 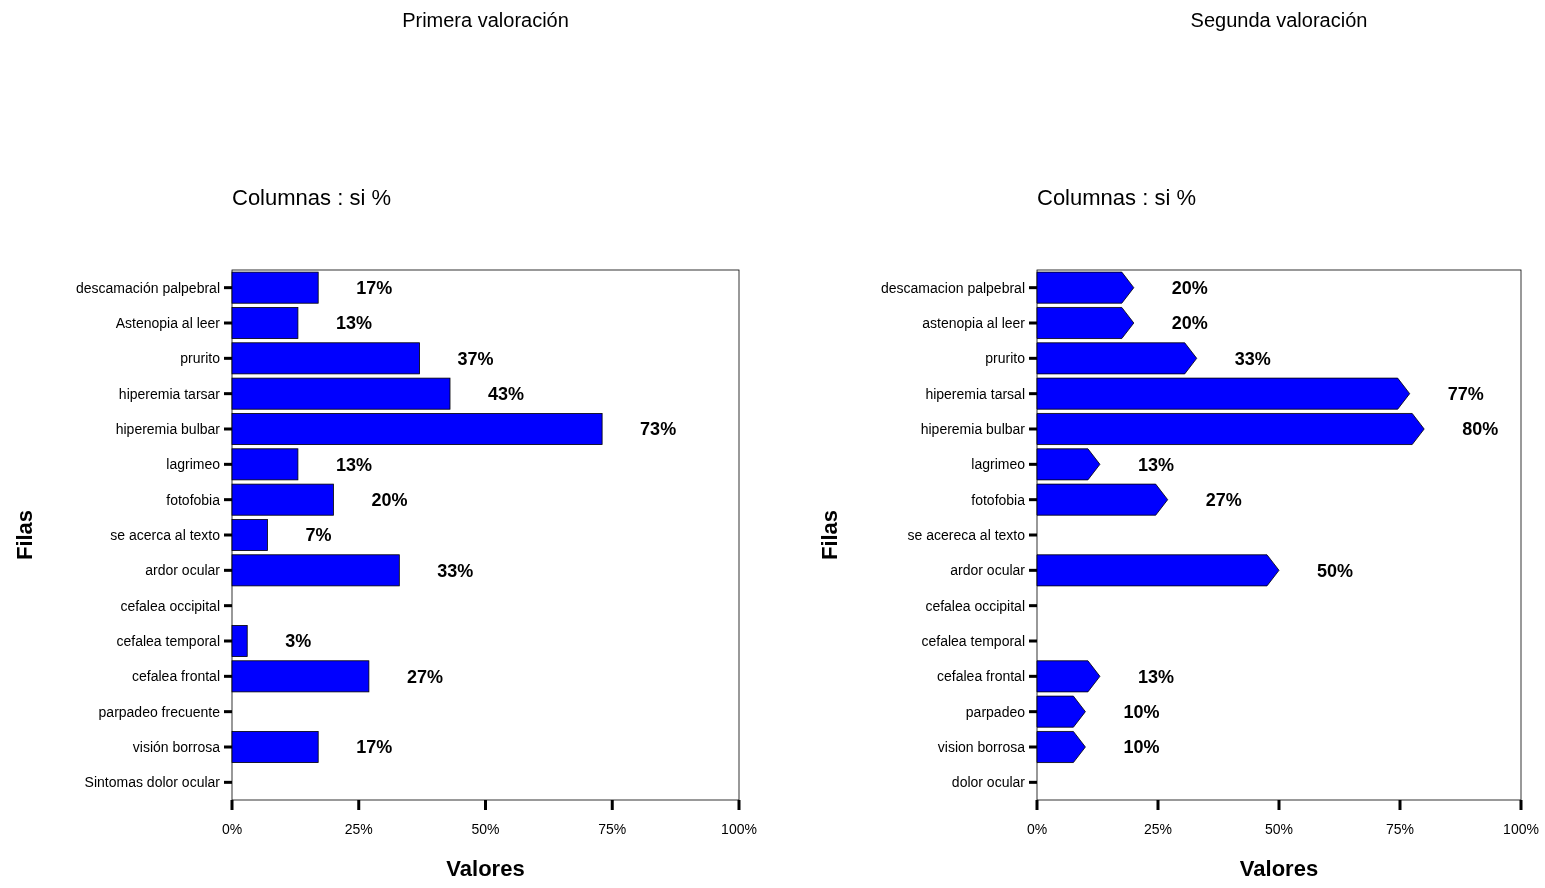 I want to click on y-tick-label: descamacion palpebral, so click(x=953, y=287).